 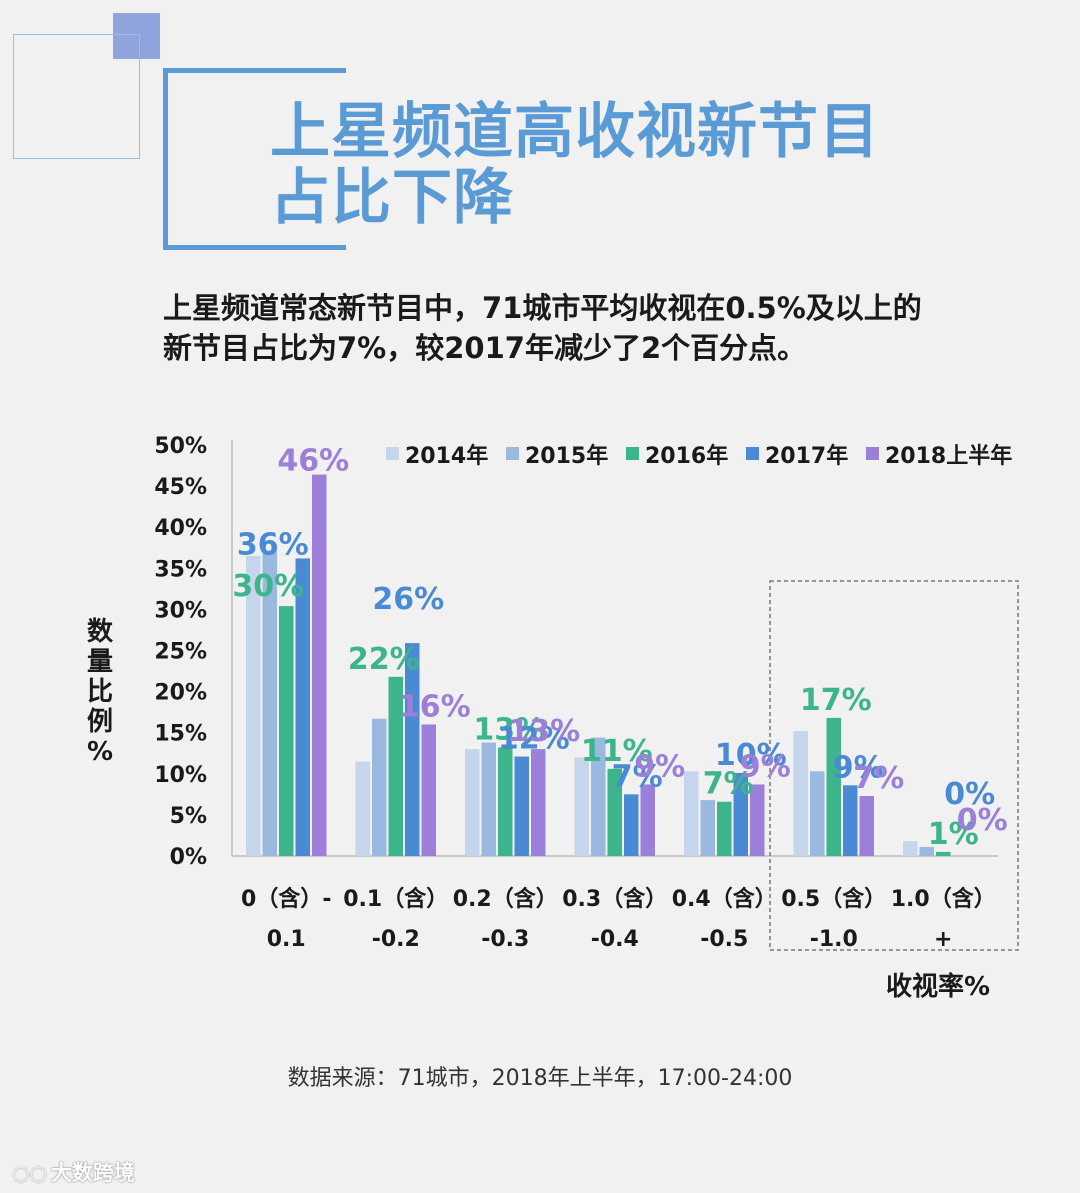 I want to click on y-tick-label: 5%, so click(x=188, y=816).